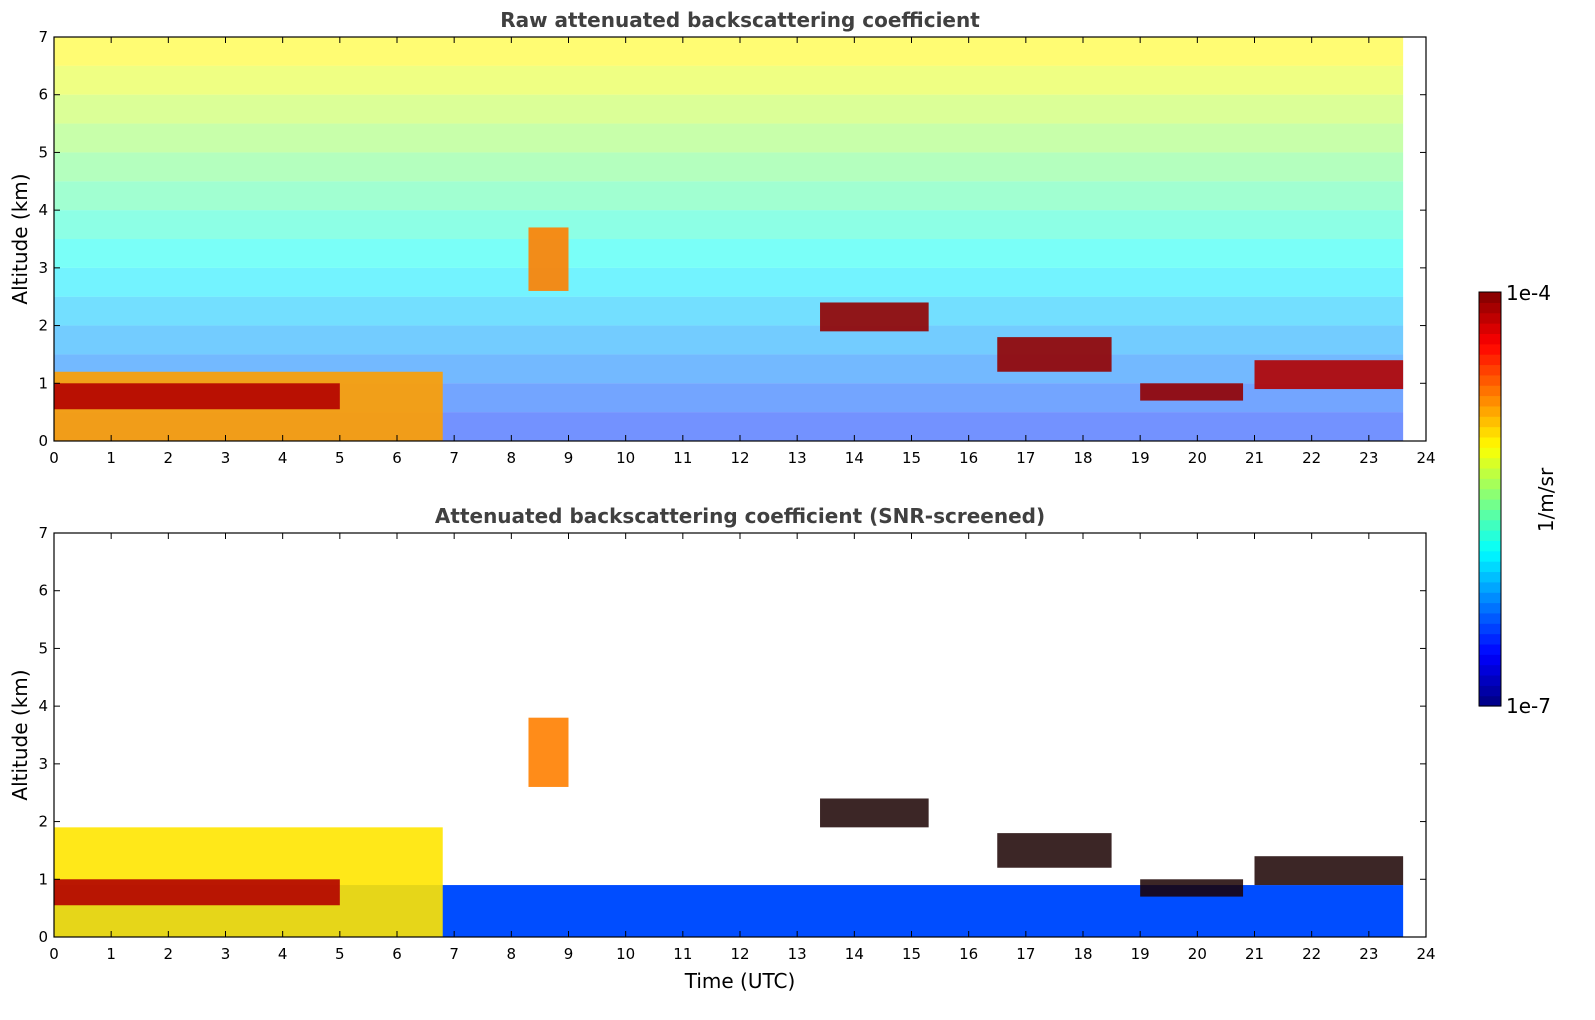  I want to click on x-tick-label: 14, so click(854, 954).